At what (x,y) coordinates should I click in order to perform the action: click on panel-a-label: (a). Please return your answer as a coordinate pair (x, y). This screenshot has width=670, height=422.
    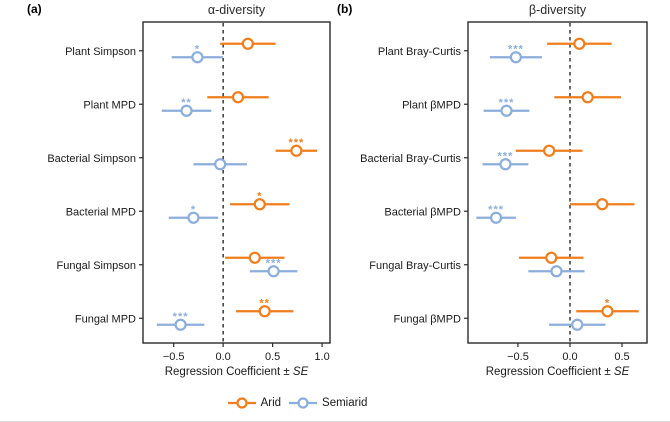
    Looking at the image, I should click on (34, 9).